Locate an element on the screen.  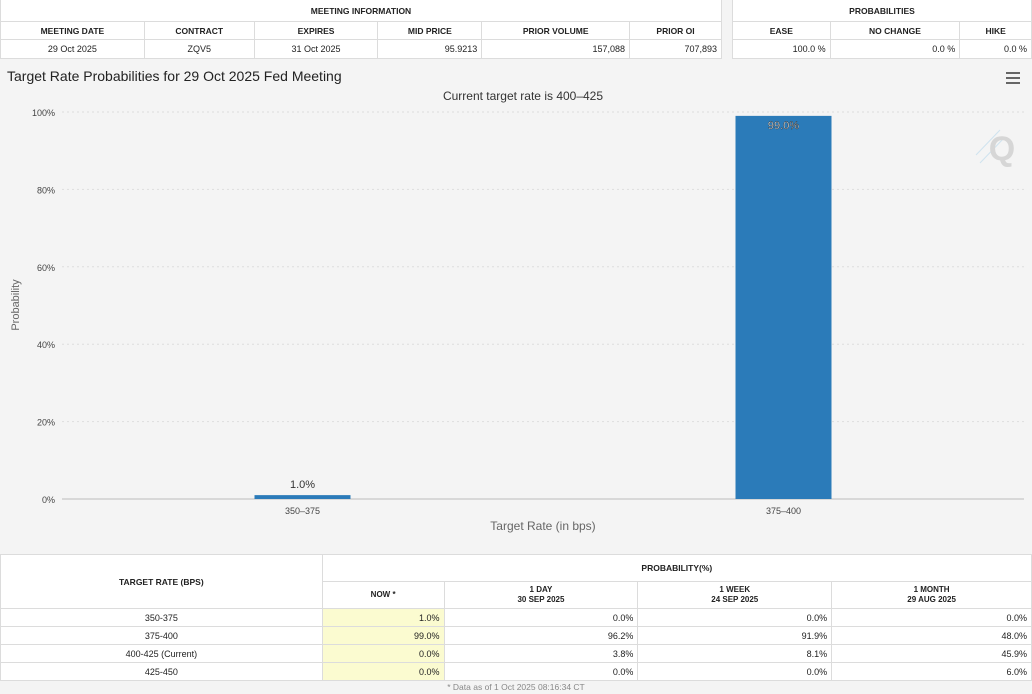
table-row: 350-375 1.0% 0.0% 0.0% 0.0% is located at coordinates (516, 617).